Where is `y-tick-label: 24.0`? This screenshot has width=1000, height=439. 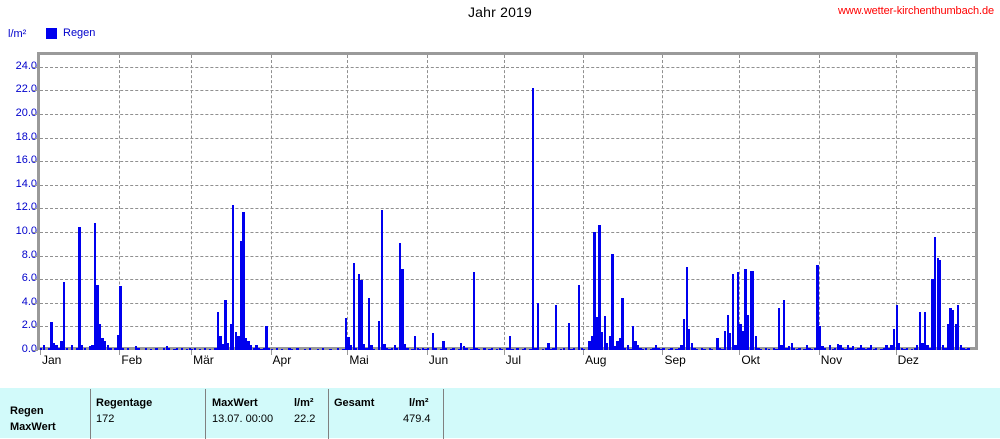 y-tick-label: 24.0 is located at coordinates (26, 65).